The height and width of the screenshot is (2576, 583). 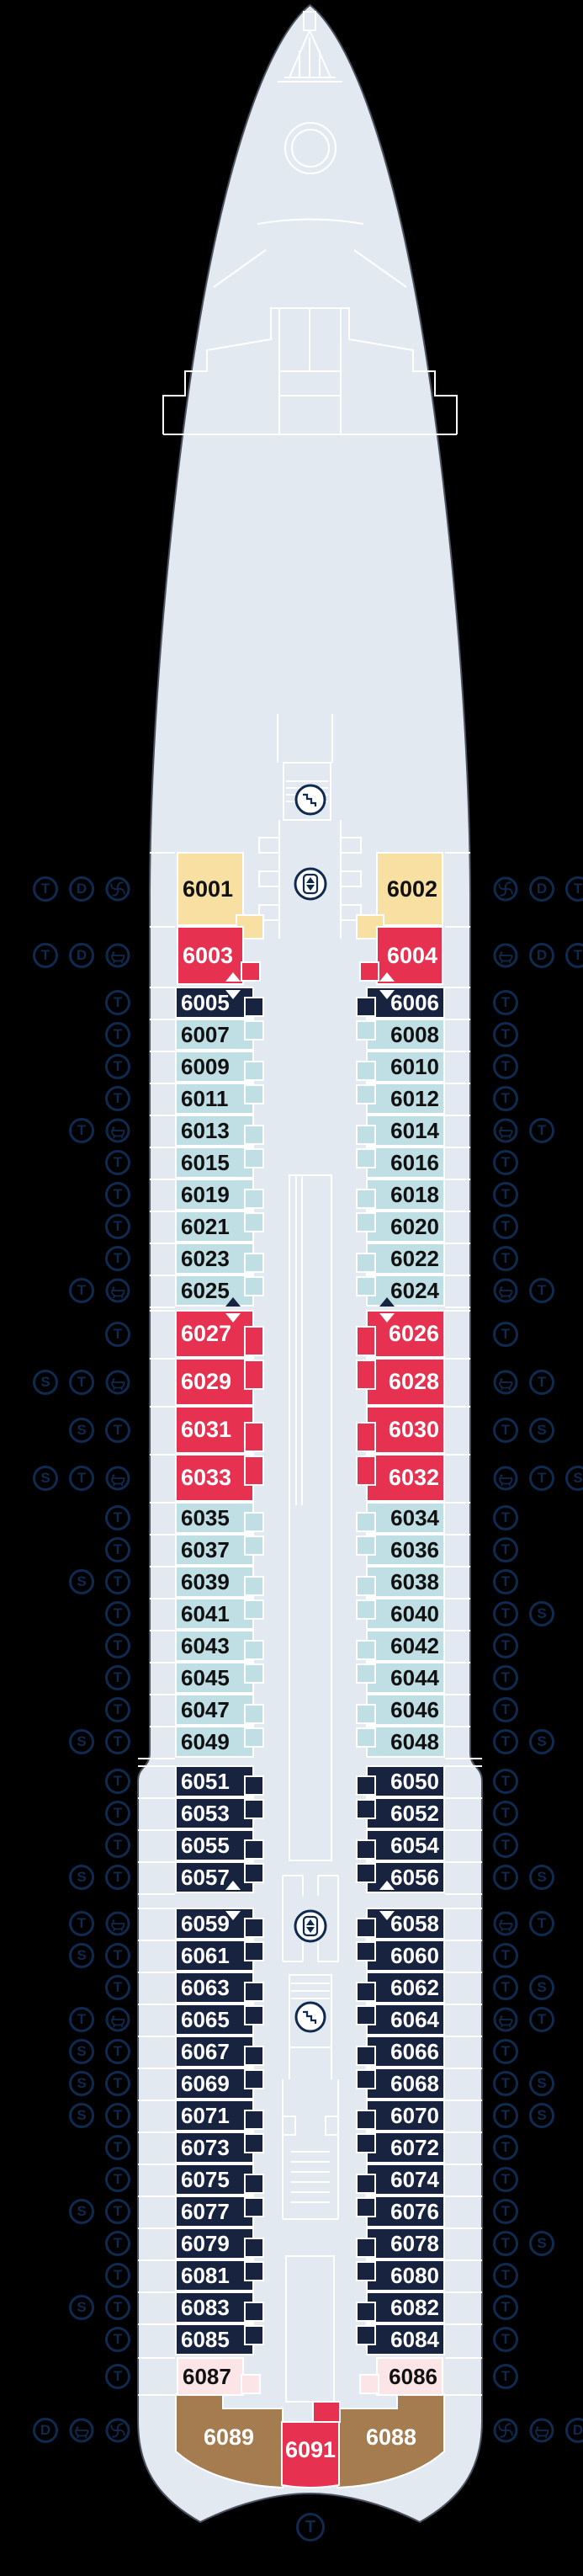 What do you see at coordinates (117, 1334) in the screenshot?
I see `feature-icons-left: T` at bounding box center [117, 1334].